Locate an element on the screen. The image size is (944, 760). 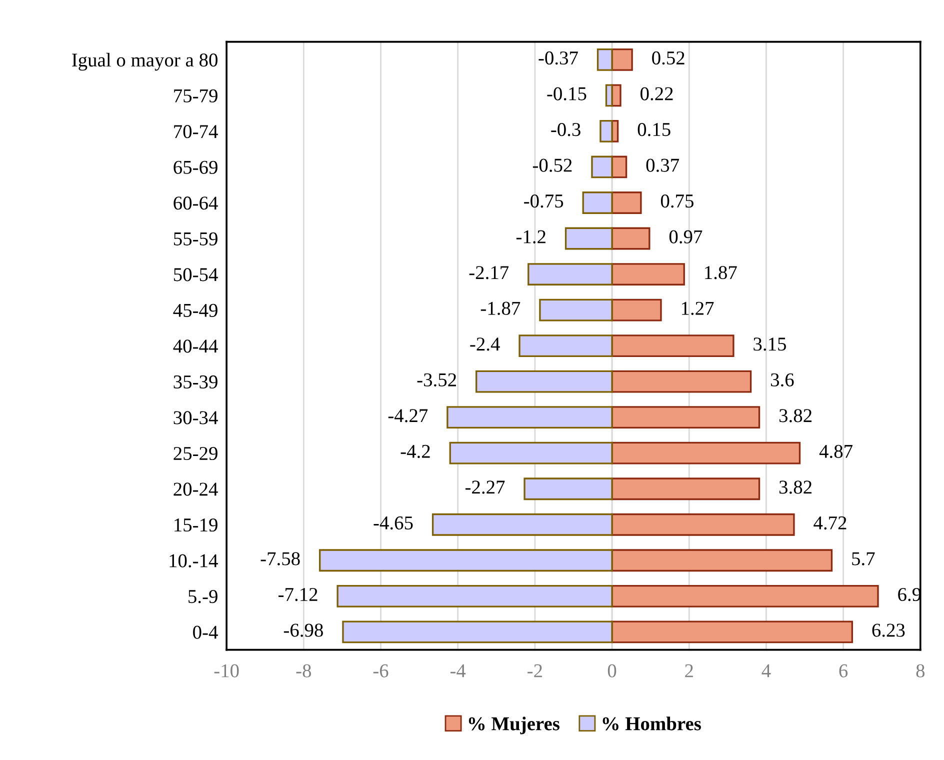
x-tick-label: 4 is located at coordinates (766, 671).